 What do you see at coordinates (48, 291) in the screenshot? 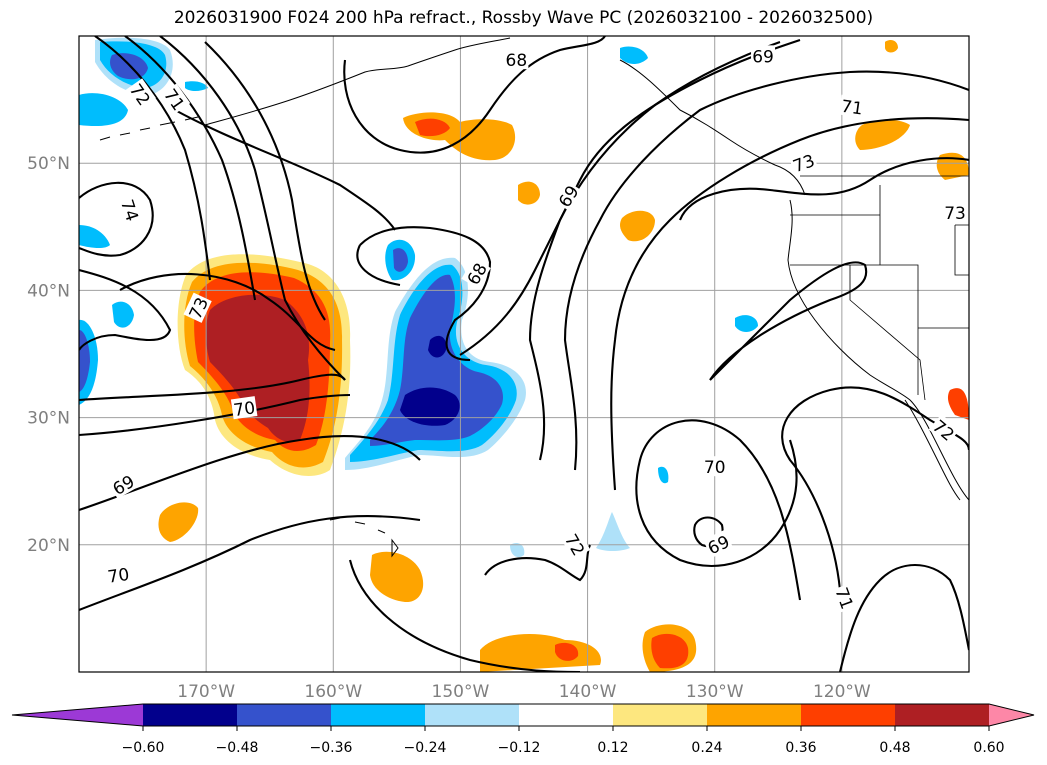
I see `lat-tick-label: 40°N` at bounding box center [48, 291].